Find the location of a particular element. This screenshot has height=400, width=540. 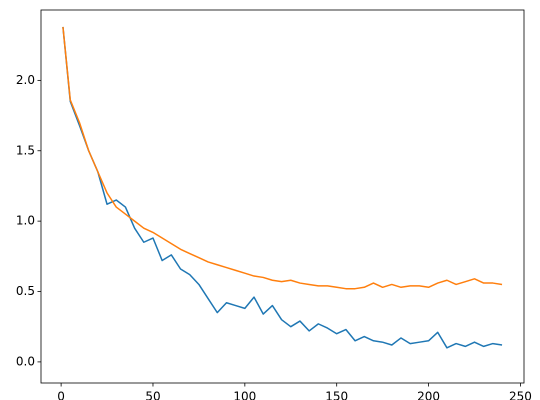

x-tick-label: 100 is located at coordinates (244, 395).